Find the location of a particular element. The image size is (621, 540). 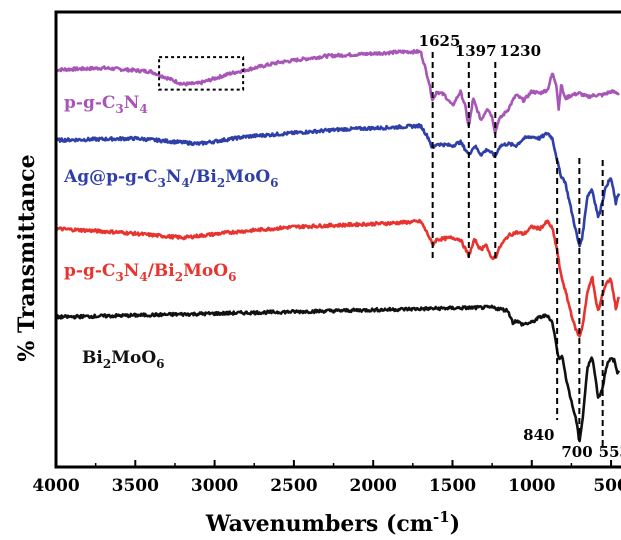

peak-label: 700 is located at coordinates (576, 452).